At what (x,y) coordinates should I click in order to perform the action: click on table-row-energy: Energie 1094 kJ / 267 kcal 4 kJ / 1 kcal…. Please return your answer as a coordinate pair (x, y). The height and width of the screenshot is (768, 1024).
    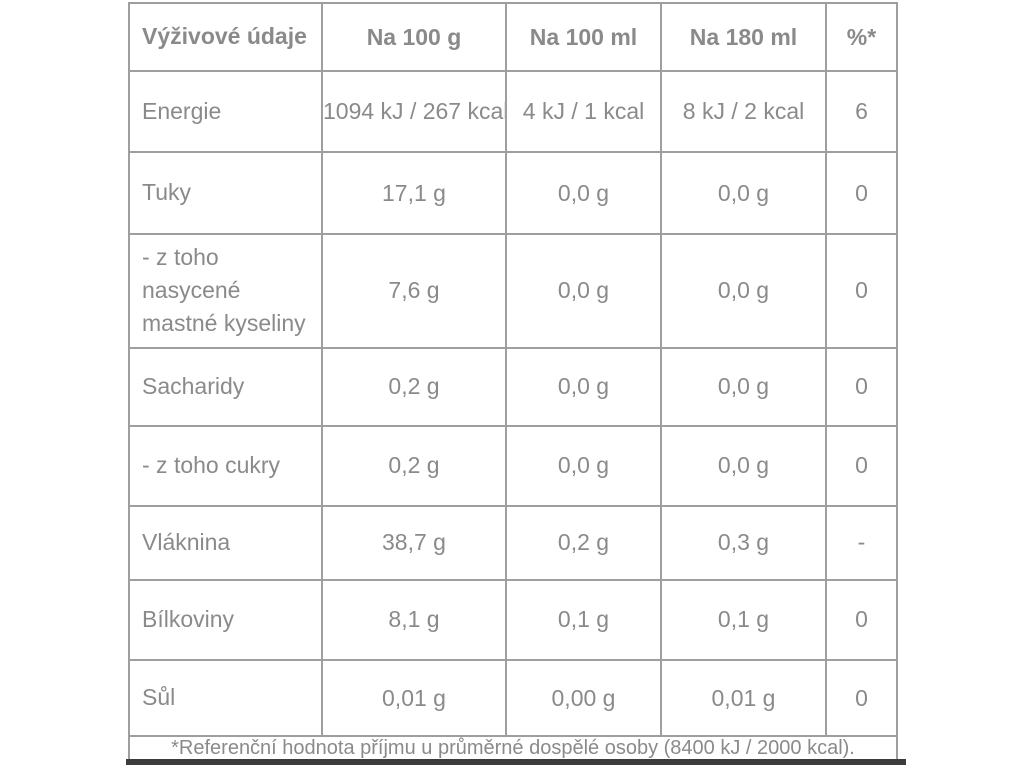
    Looking at the image, I should click on (513, 111).